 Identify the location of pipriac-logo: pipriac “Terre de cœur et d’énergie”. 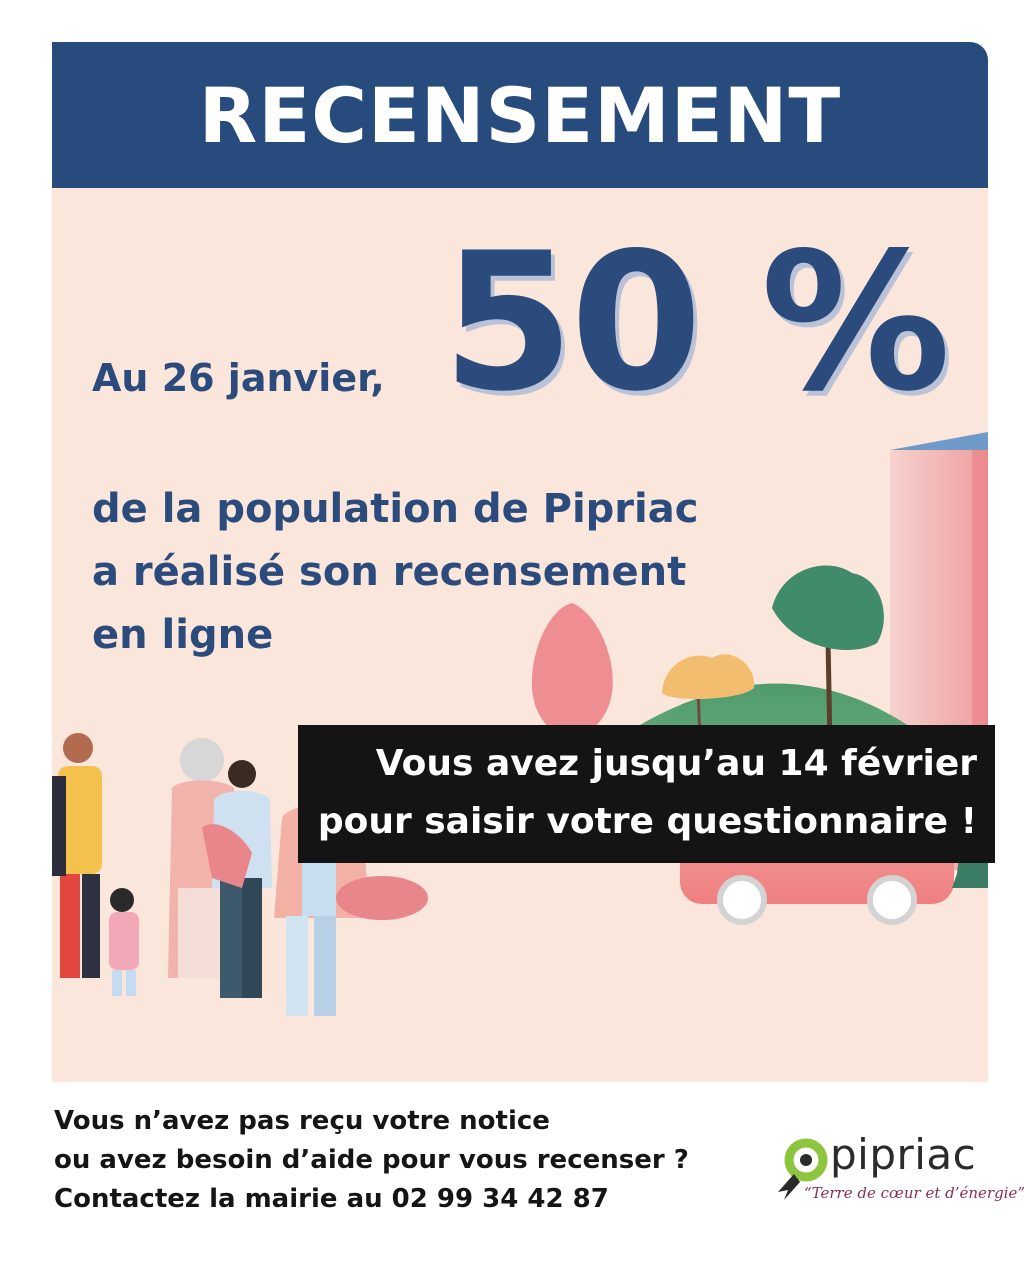
(899, 1174).